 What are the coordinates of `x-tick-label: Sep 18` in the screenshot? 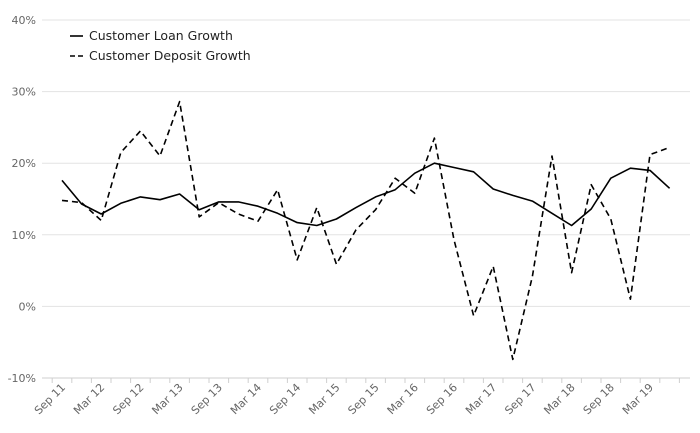 It's located at (599, 399).